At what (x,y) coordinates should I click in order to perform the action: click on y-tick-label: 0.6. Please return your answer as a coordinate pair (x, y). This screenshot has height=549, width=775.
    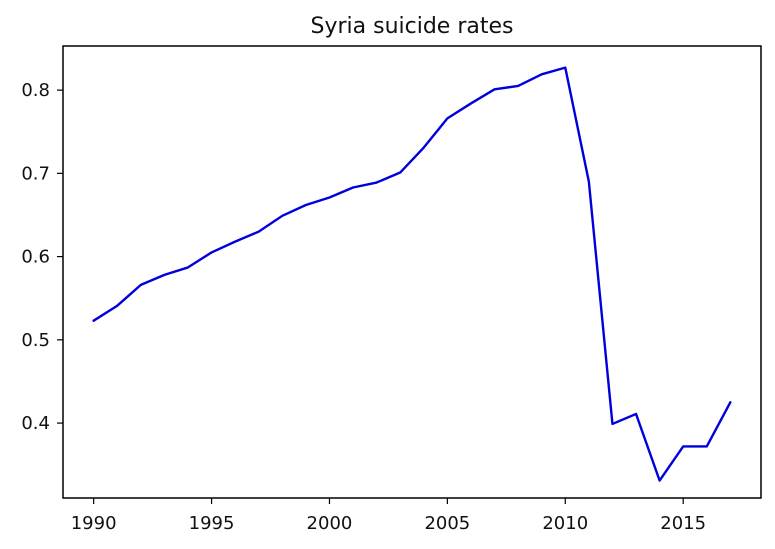
    Looking at the image, I should click on (35, 257).